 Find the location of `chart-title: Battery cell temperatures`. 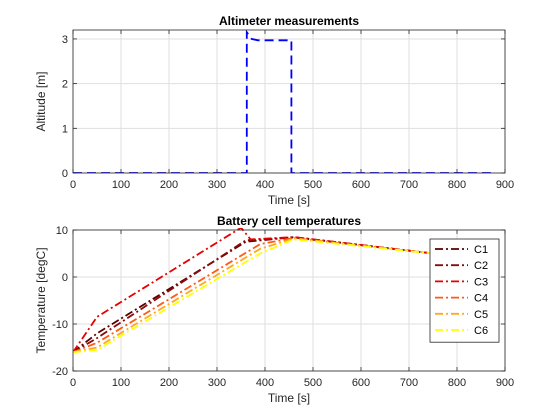

chart-title: Battery cell temperatures is located at coordinates (289, 221).